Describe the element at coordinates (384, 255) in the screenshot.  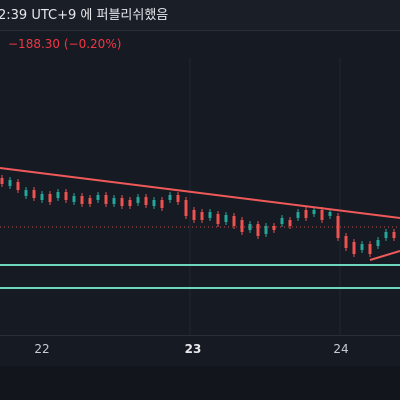
I see `trend-line-lower` at that location.